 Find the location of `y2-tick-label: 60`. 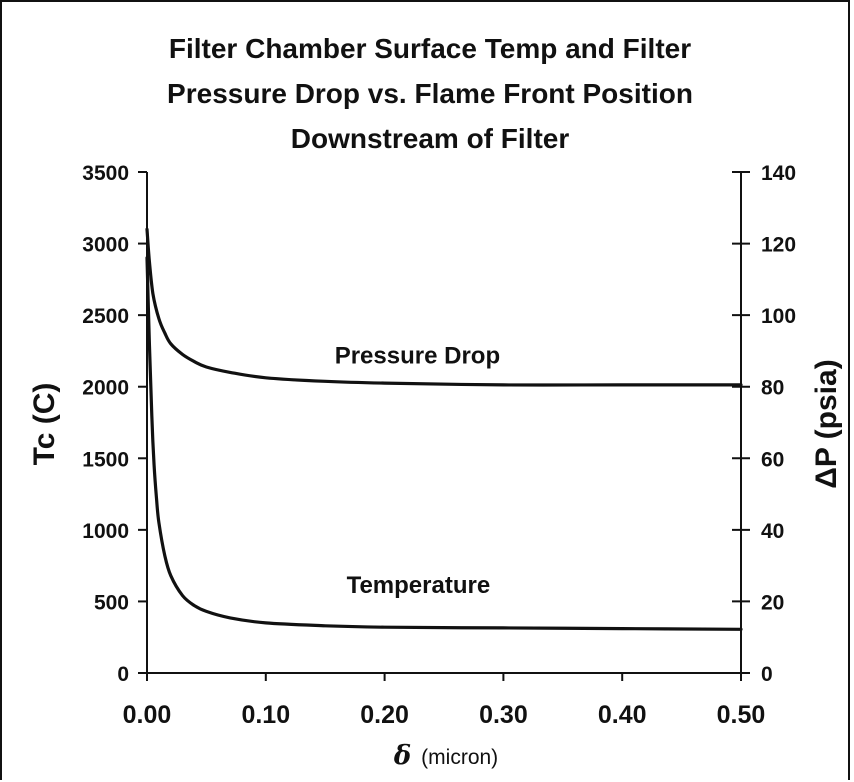

y2-tick-label: 60 is located at coordinates (772, 459).